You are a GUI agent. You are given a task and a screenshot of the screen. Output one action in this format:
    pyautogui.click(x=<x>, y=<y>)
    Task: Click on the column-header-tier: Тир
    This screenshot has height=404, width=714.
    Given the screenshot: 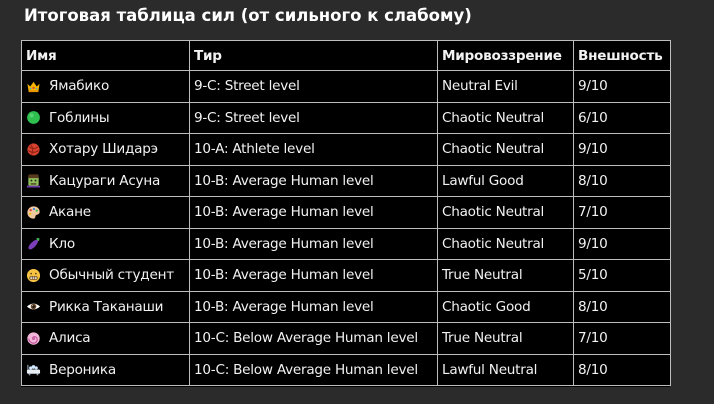 What is the action you would take?
    pyautogui.click(x=313, y=55)
    